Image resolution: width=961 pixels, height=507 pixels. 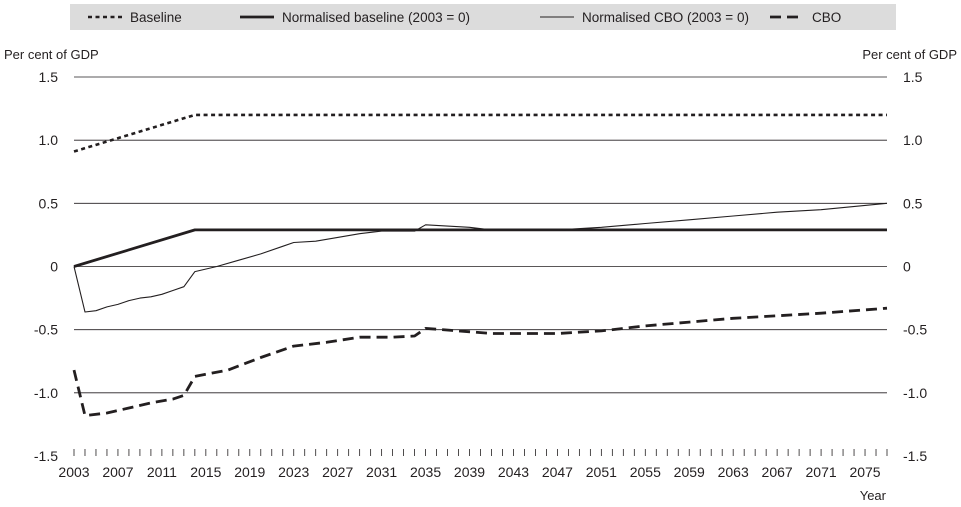 What do you see at coordinates (381, 472) in the screenshot?
I see `x-tick-label: 2031` at bounding box center [381, 472].